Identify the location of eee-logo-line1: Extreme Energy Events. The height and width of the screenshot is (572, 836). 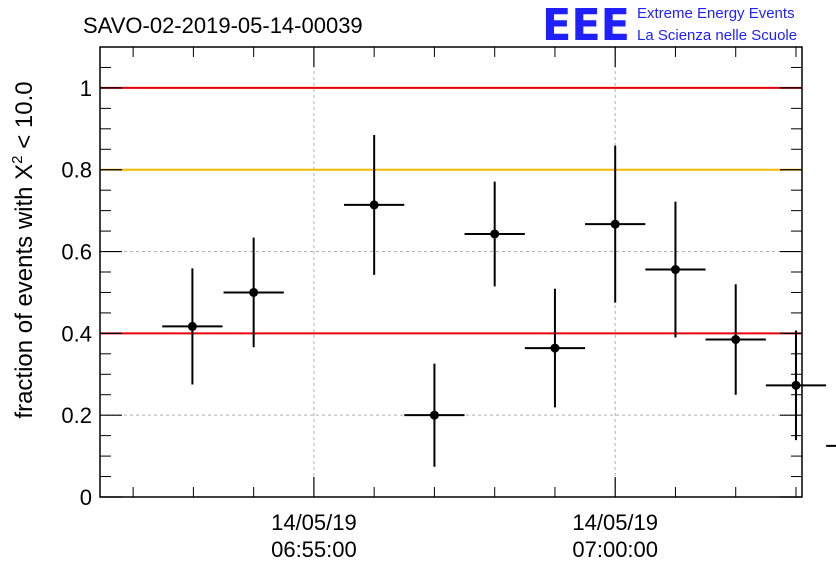
(716, 13).